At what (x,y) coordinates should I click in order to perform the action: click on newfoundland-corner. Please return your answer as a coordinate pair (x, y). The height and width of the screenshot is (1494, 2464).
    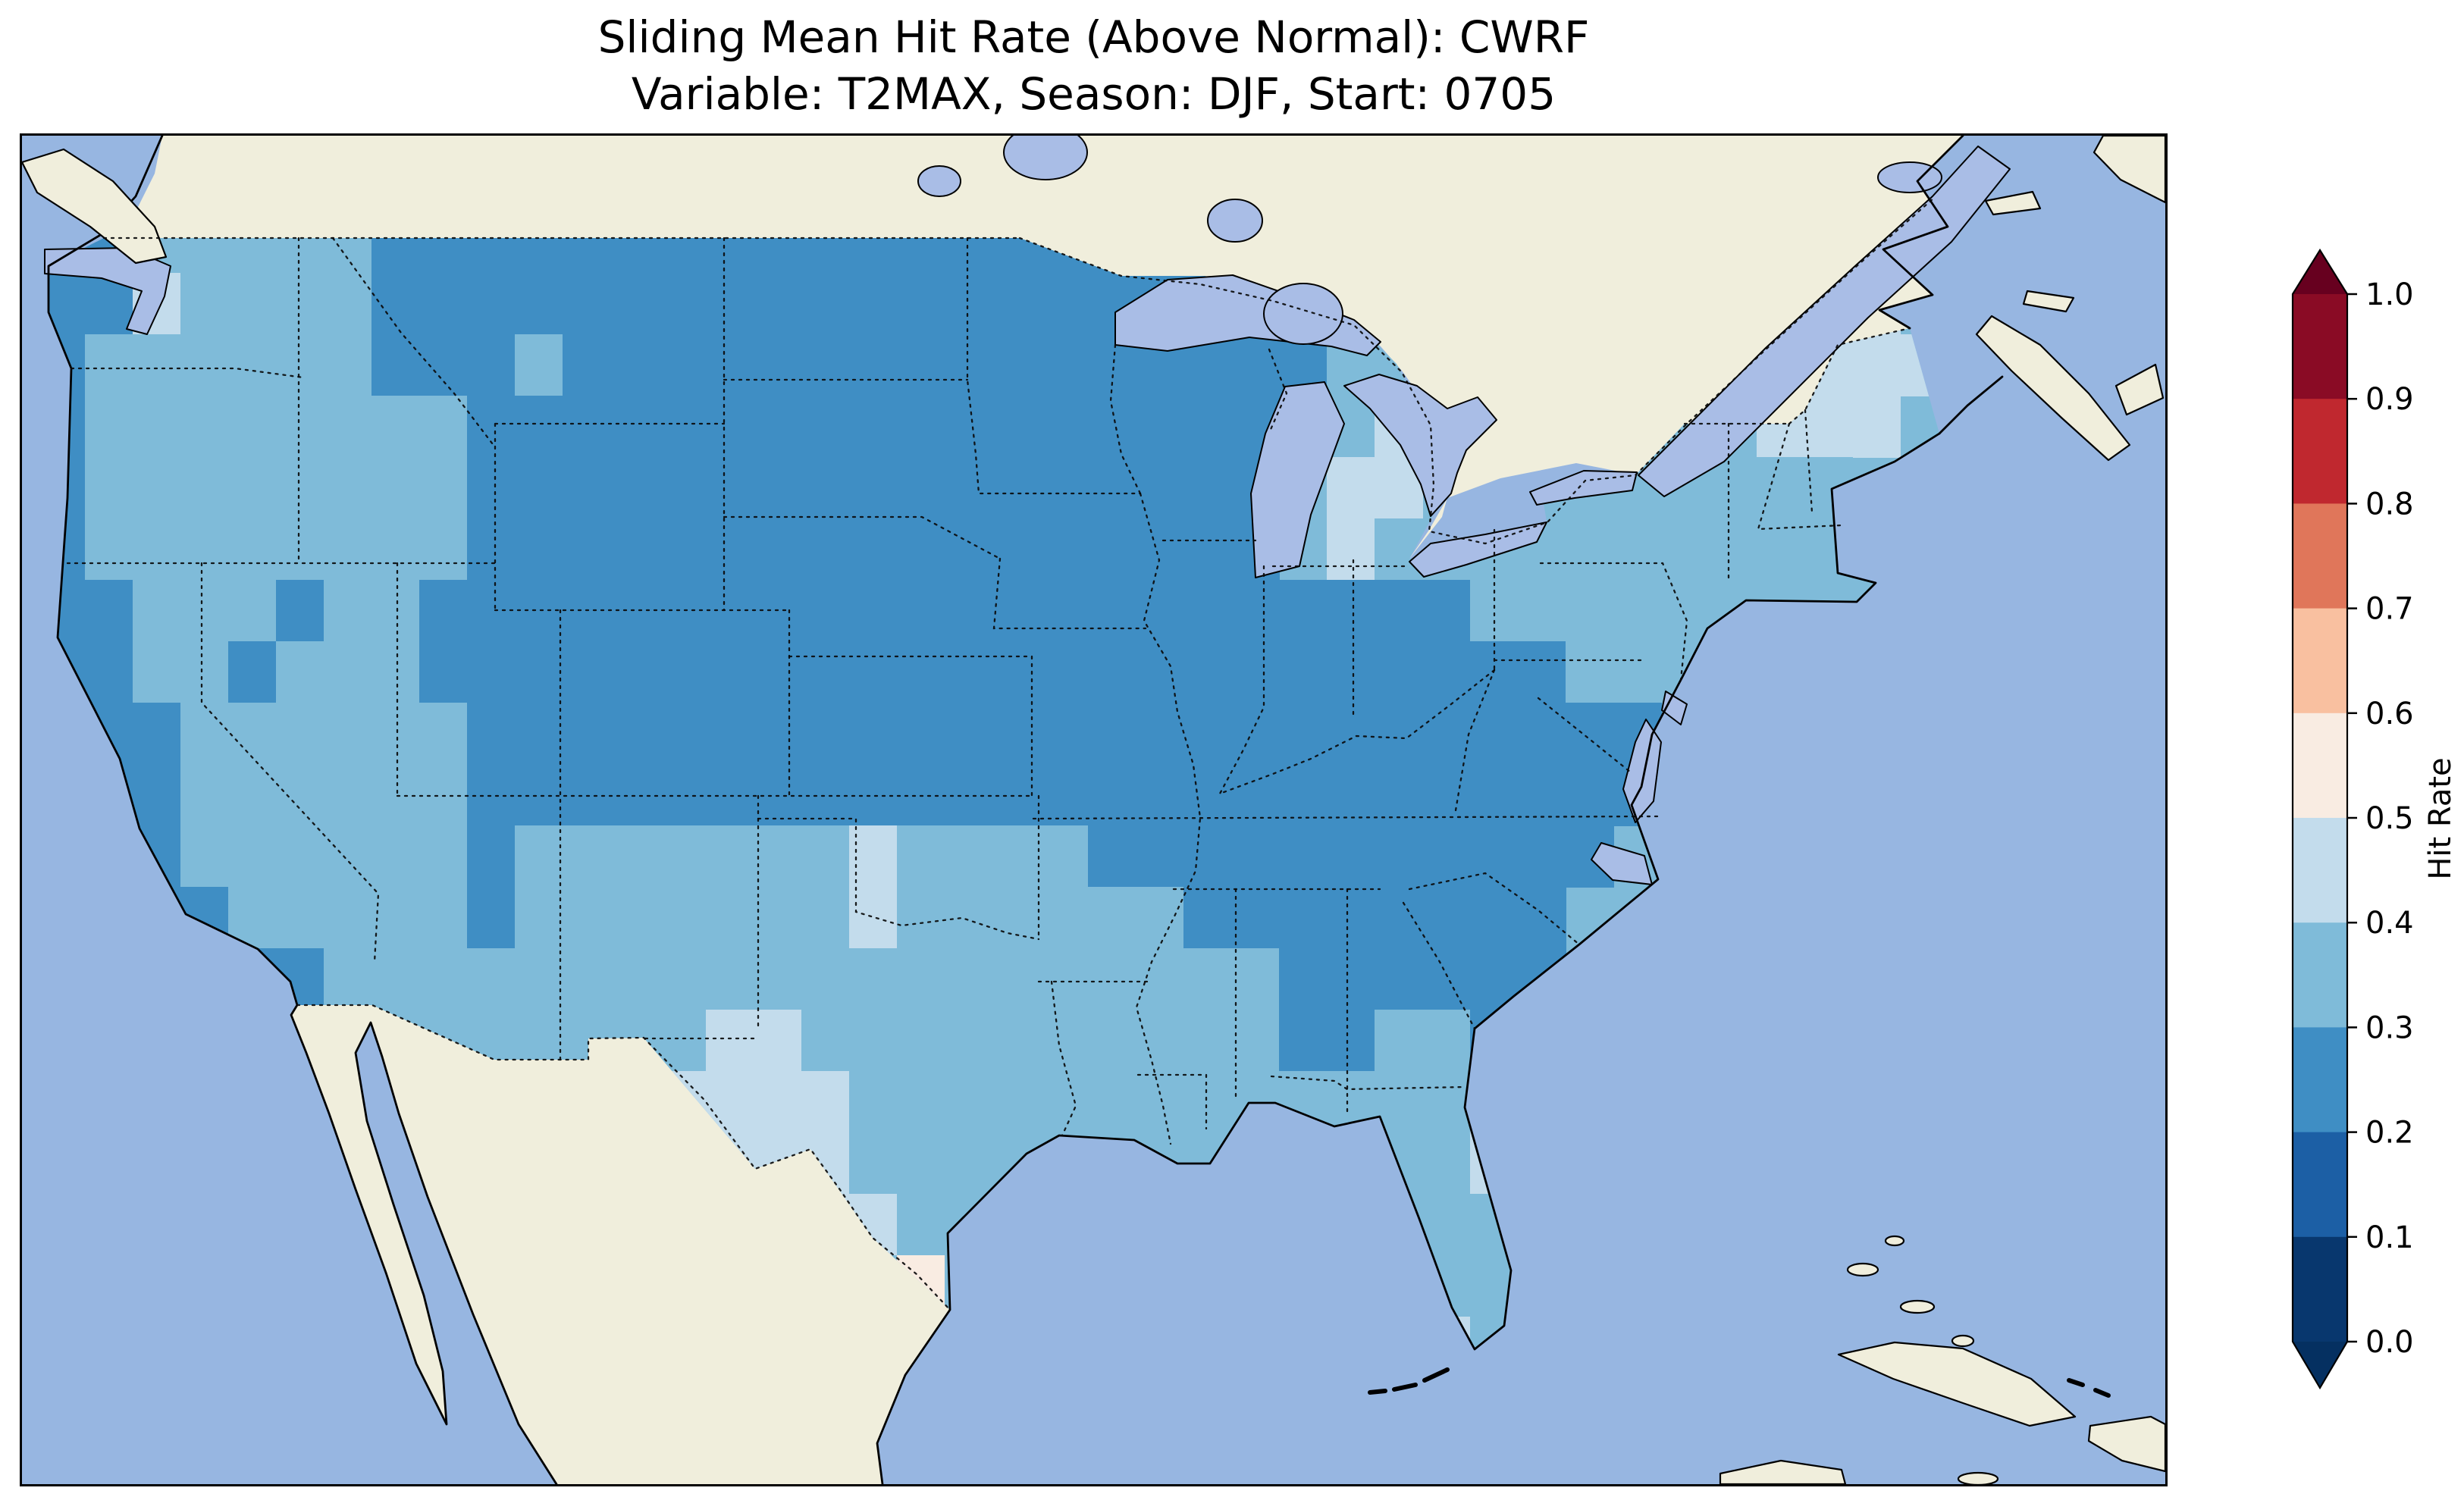
    Looking at the image, I should click on (2129, 170).